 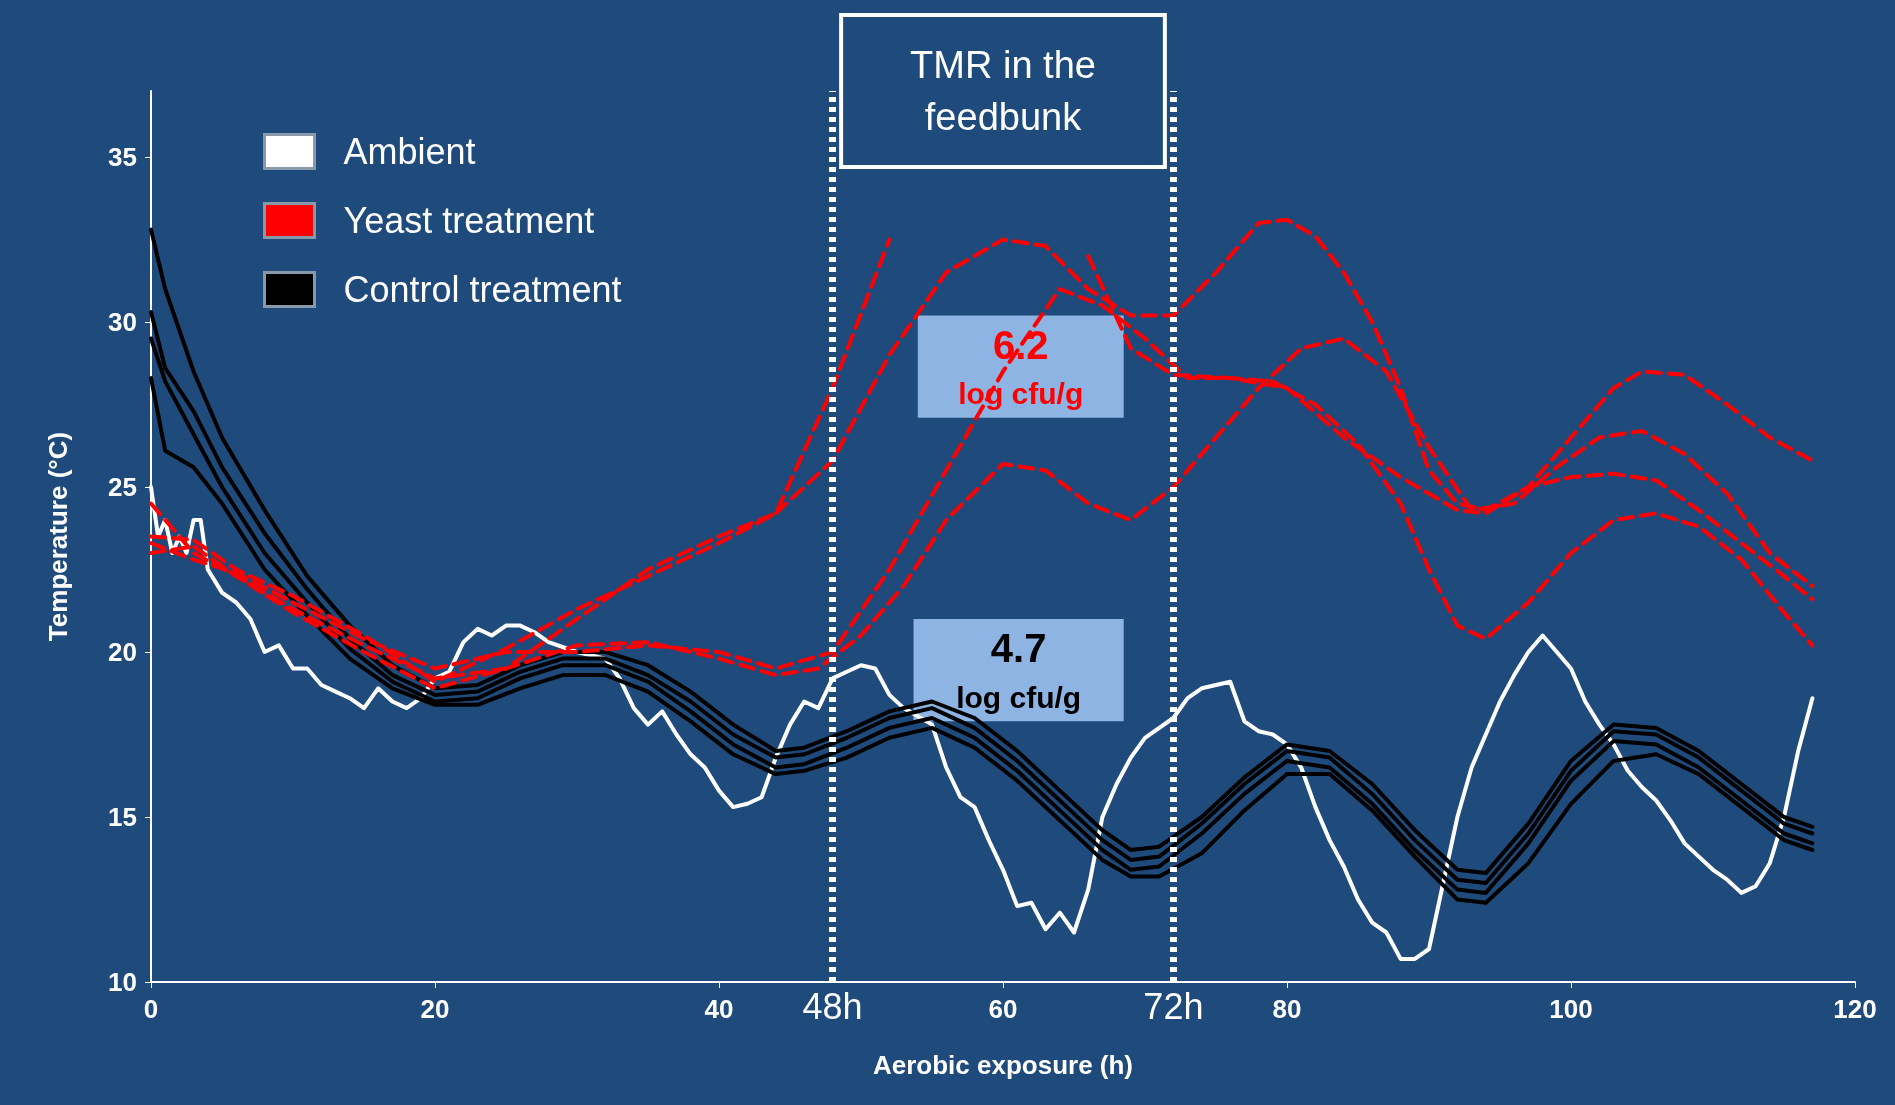 What do you see at coordinates (122, 652) in the screenshot?
I see `y-tick-label: 20` at bounding box center [122, 652].